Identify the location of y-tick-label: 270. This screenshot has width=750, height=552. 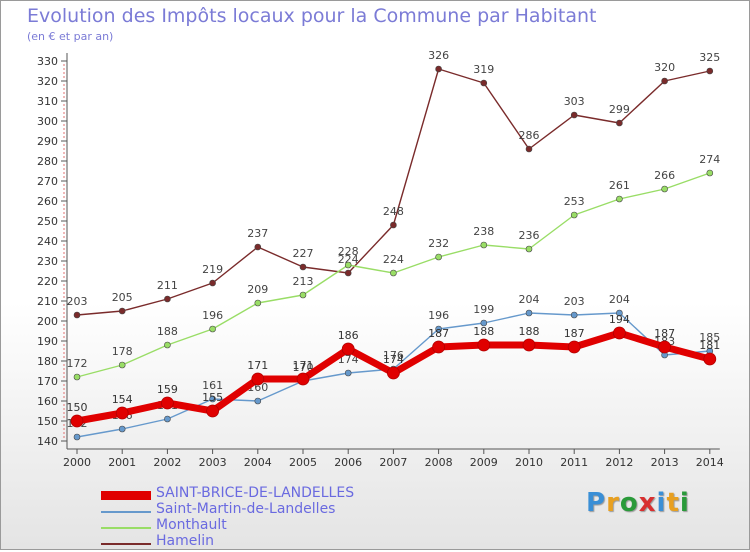
(47, 181).